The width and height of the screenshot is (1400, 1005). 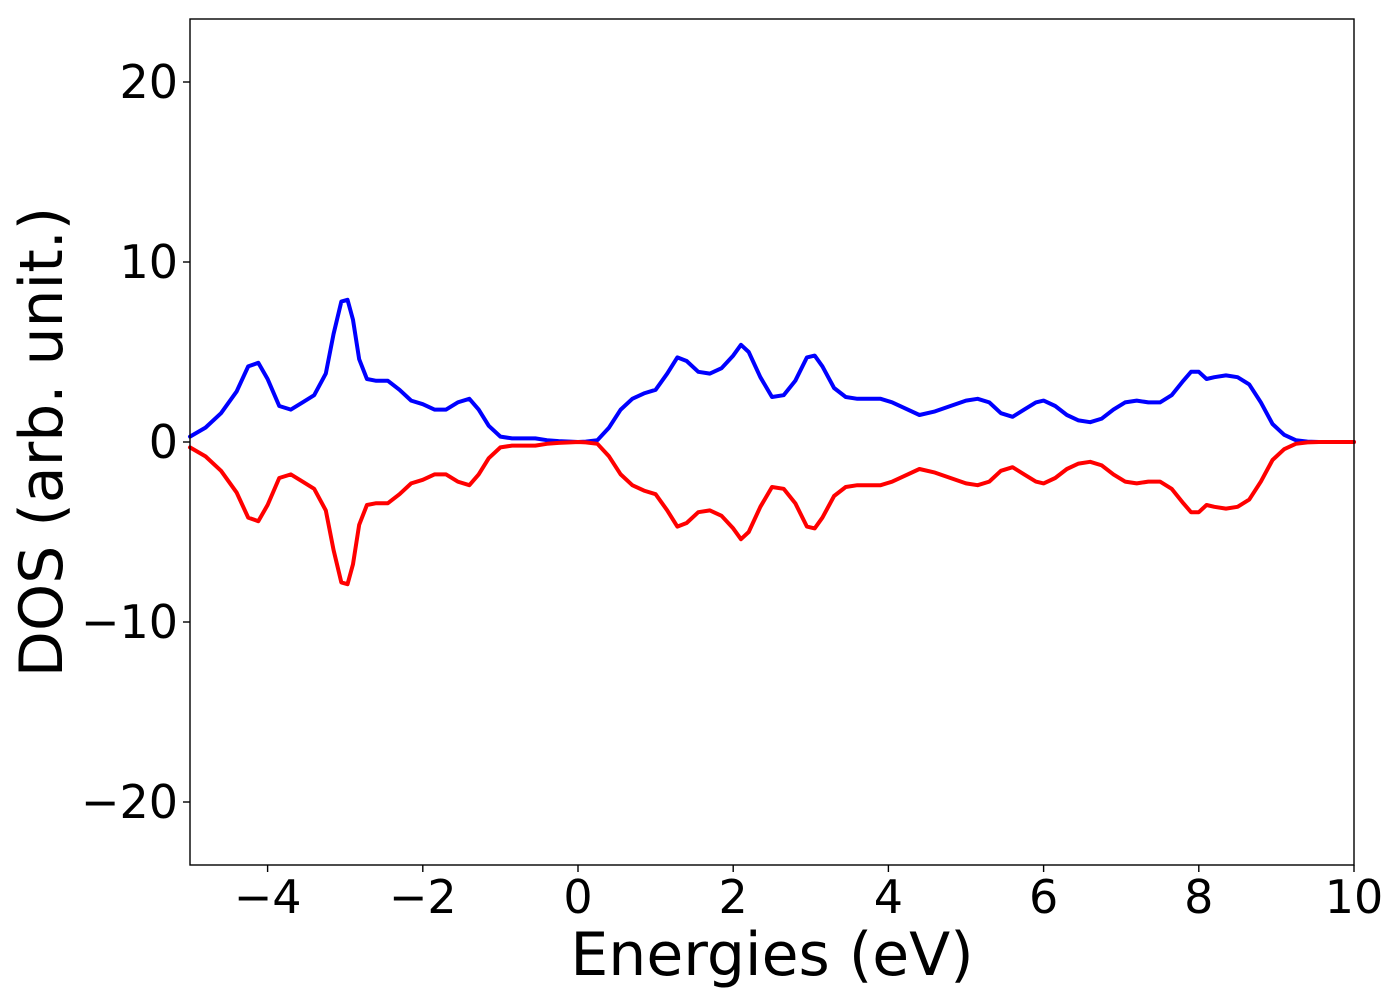 What do you see at coordinates (42, 442) in the screenshot?
I see `y-axis-title: DOS (arb. unit.)` at bounding box center [42, 442].